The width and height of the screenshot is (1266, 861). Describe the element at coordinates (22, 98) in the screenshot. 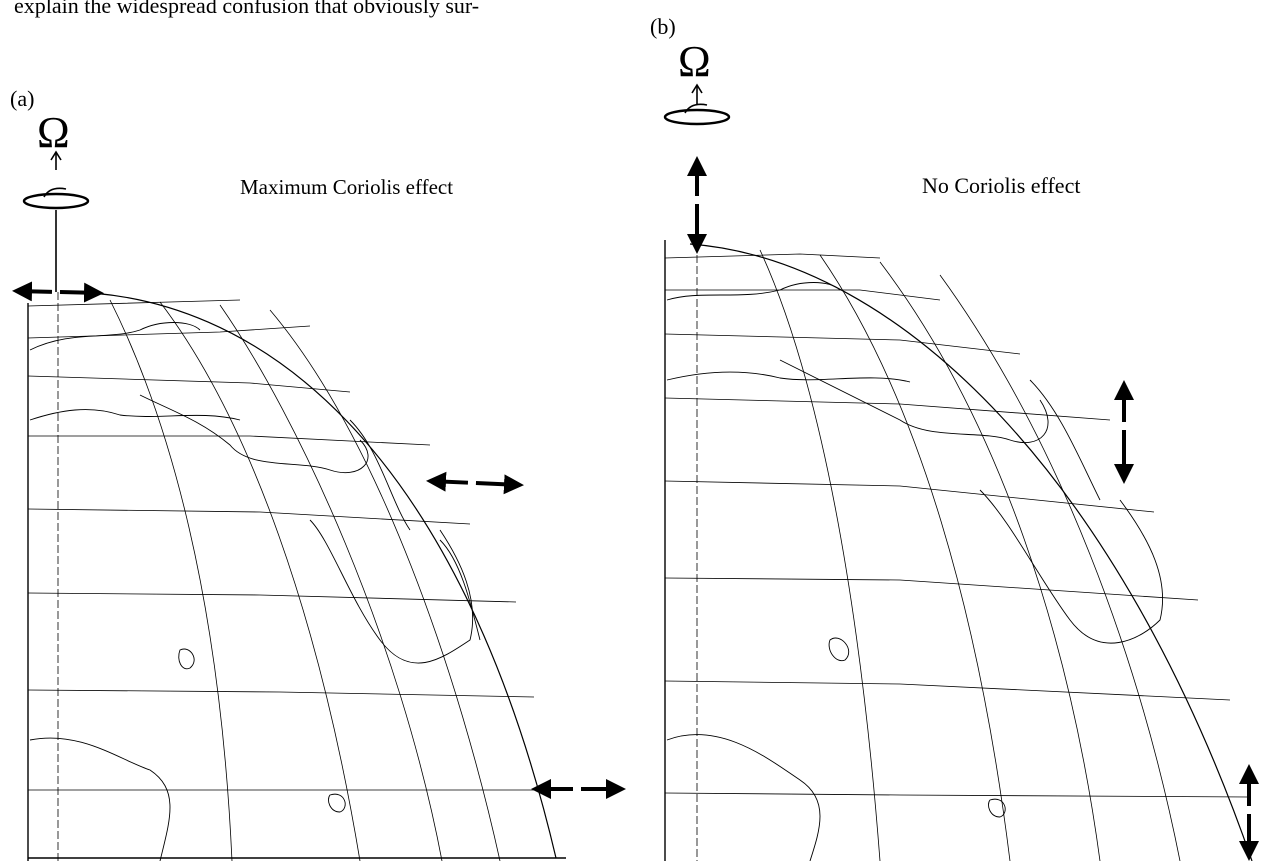

I see `panel-a-label: (a)` at that location.